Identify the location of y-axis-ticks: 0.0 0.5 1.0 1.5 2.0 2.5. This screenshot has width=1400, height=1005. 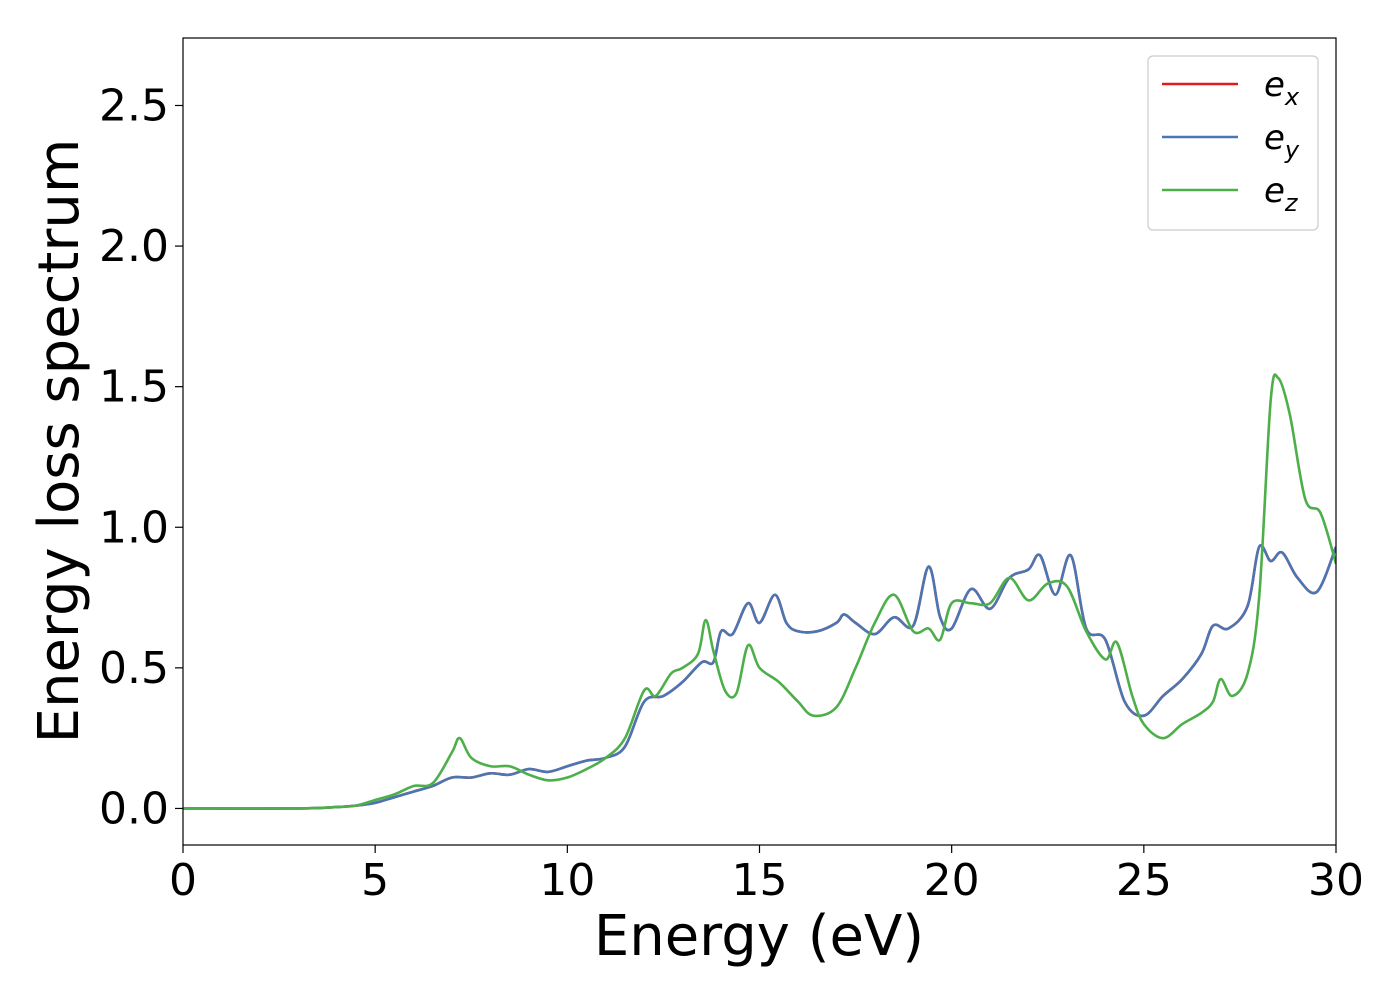
(141, 457).